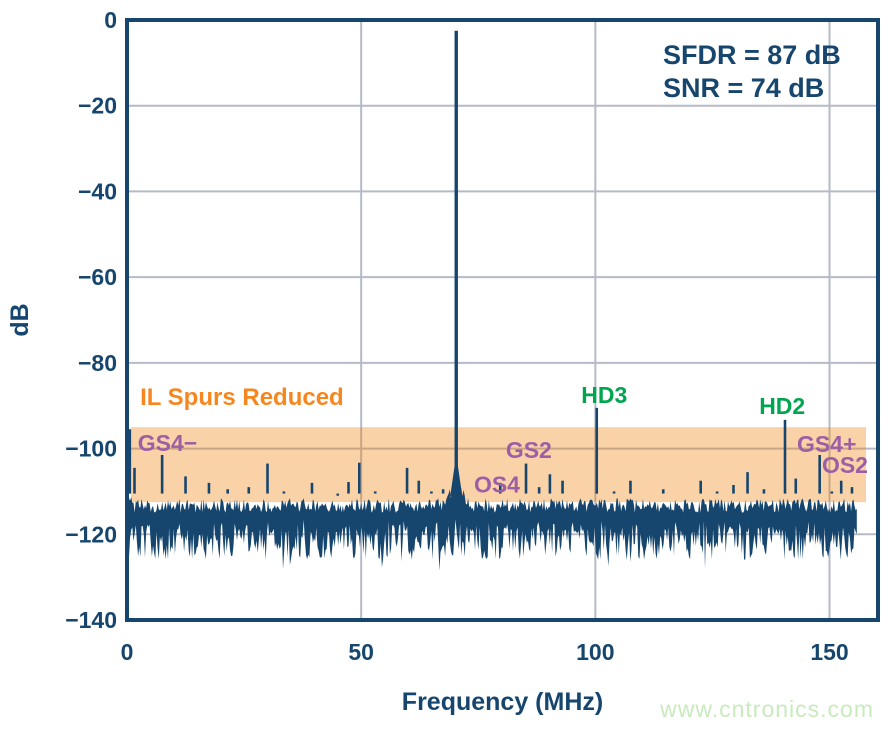 The width and height of the screenshot is (896, 729). I want to click on y-tick-label: 0, so click(110, 20).